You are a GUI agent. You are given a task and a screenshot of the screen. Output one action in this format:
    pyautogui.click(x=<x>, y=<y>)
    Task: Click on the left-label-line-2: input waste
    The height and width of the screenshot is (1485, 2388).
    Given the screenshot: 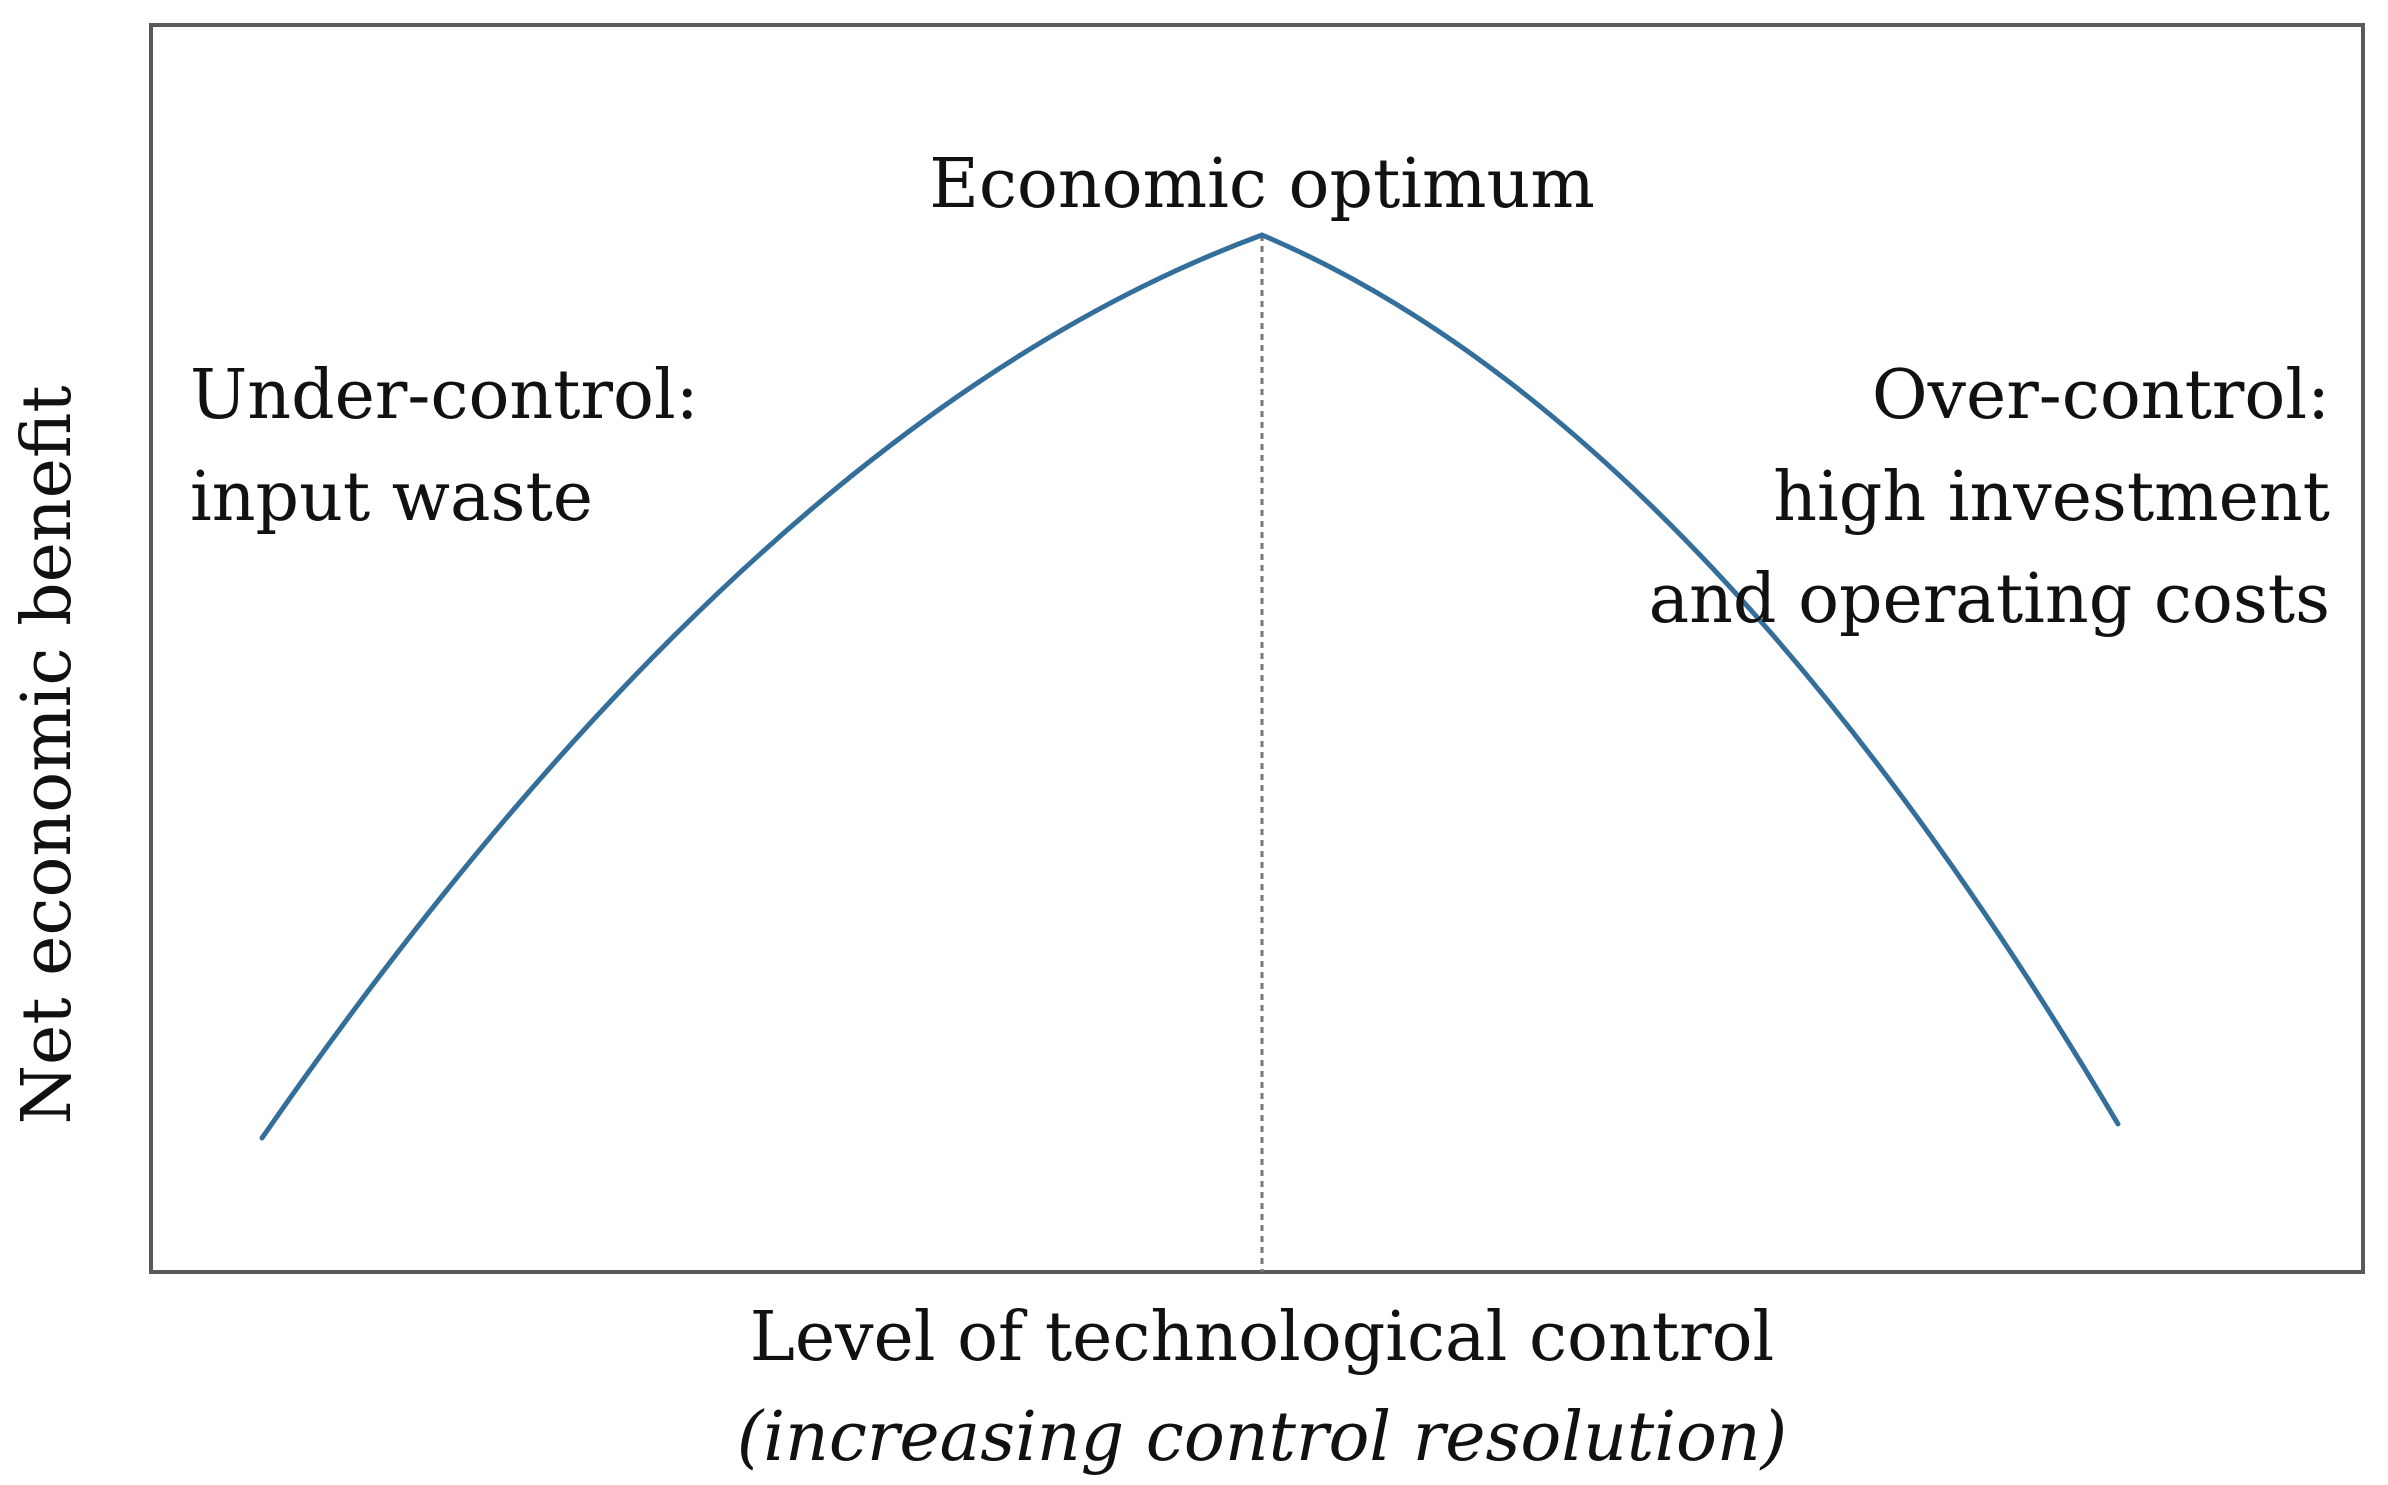 What is the action you would take?
    pyautogui.click(x=391, y=497)
    